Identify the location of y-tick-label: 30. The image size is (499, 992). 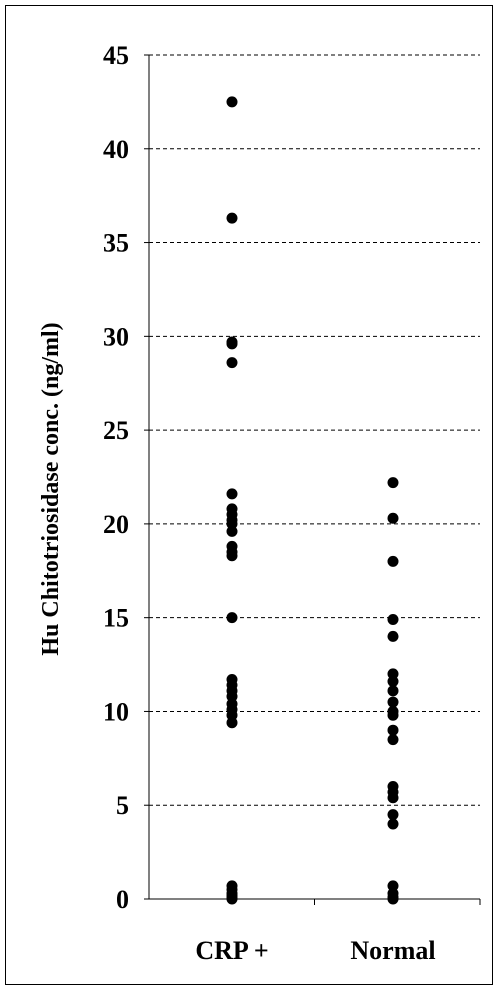
(116, 336).